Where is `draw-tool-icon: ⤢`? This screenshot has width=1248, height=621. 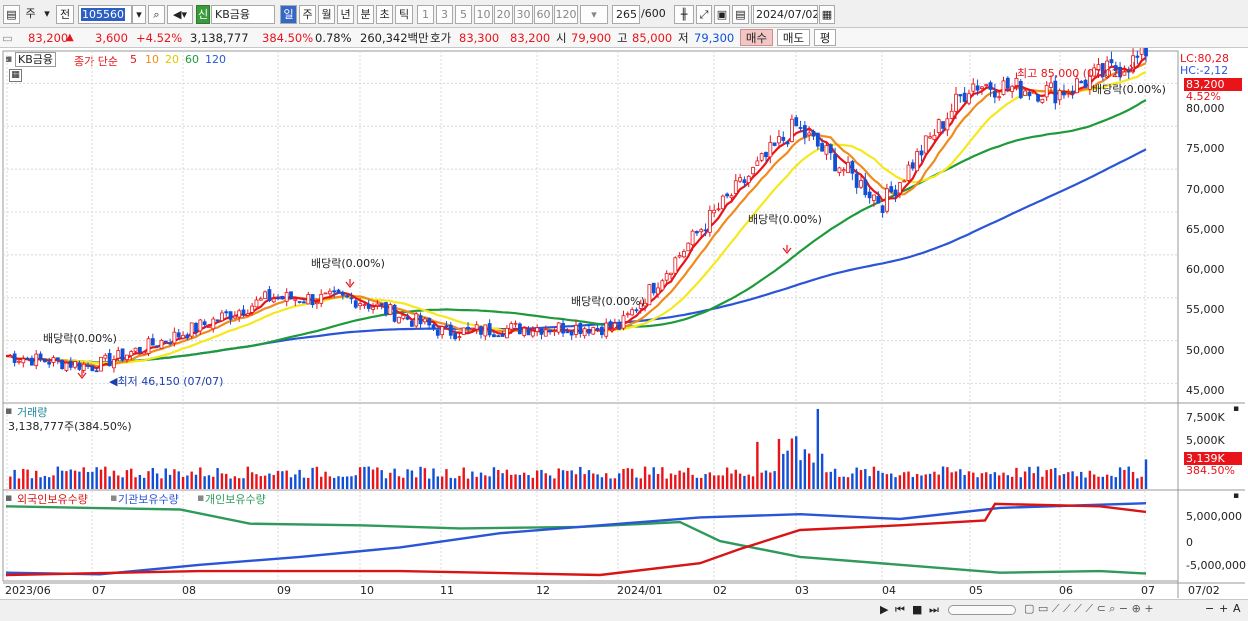
draw-tool-icon: ⤢ is located at coordinates (704, 14).